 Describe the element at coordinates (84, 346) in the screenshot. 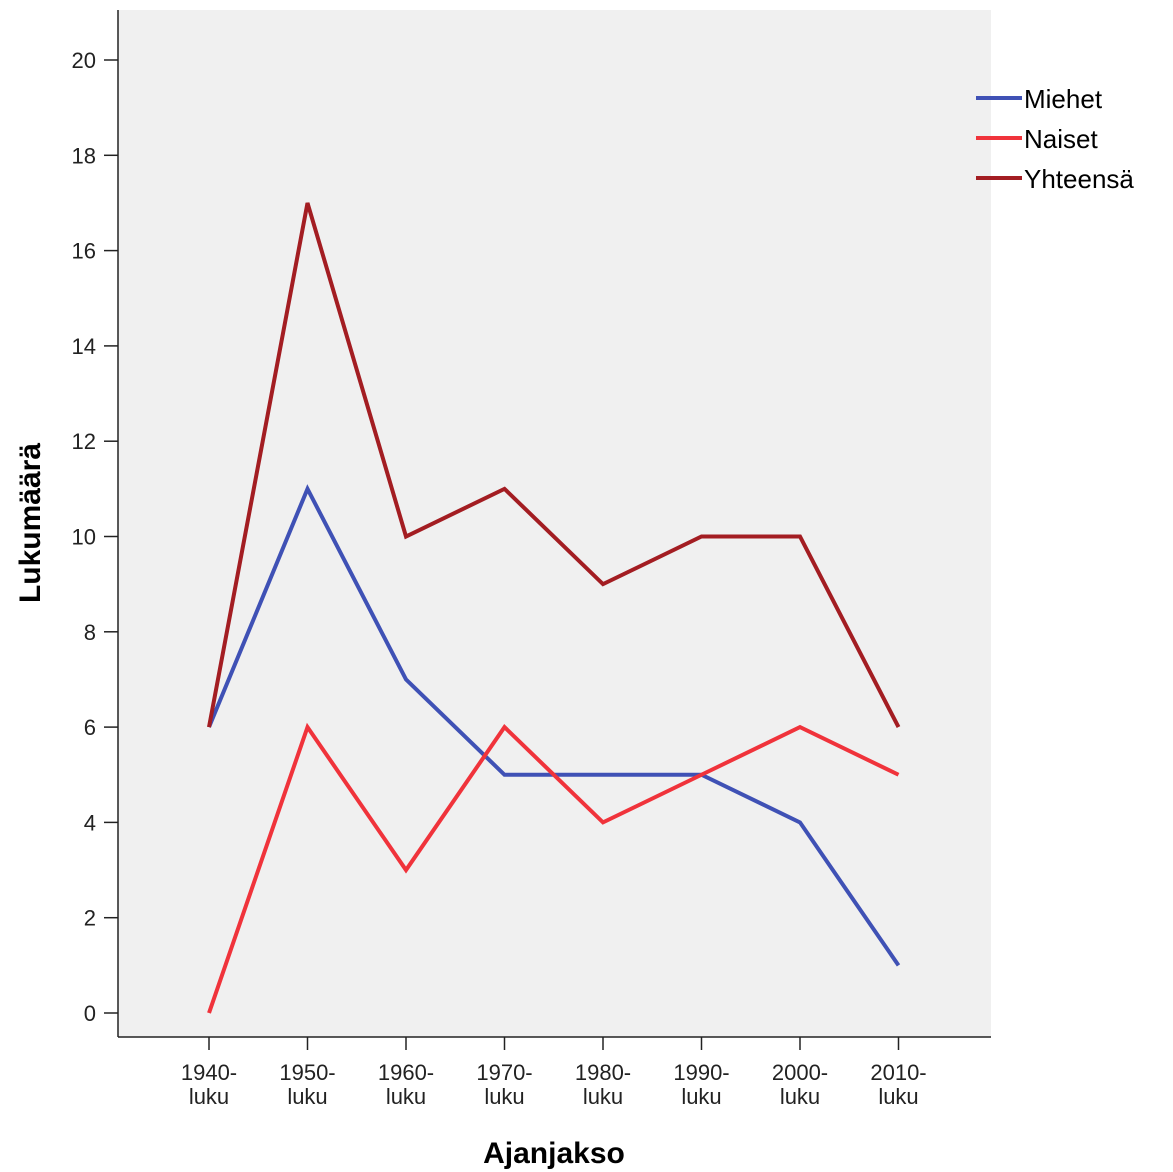

I see `y-tick-label: 14` at that location.